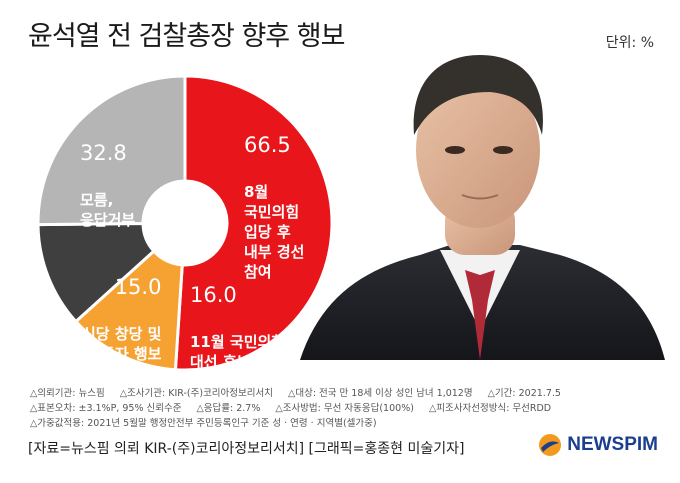 This screenshot has width=680, height=483. Describe the element at coordinates (274, 232) in the screenshot. I see `slice-text-0: 8월 국민의힘 입당 후 내부 경선 참여` at that location.